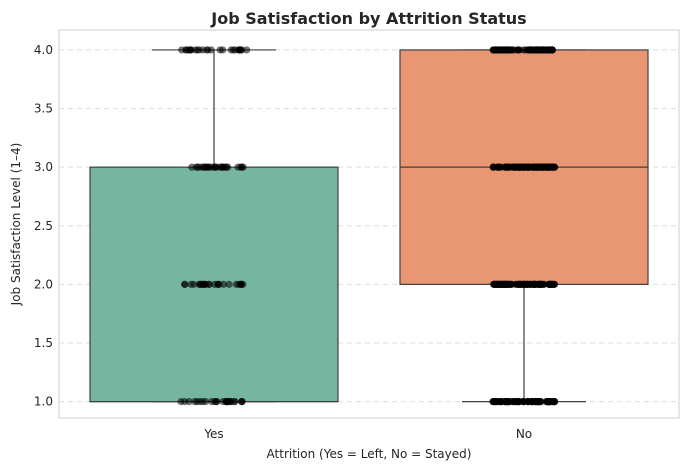 The height and width of the screenshot is (470, 688). I want to click on y-tick-label: 2.0, so click(43, 284).